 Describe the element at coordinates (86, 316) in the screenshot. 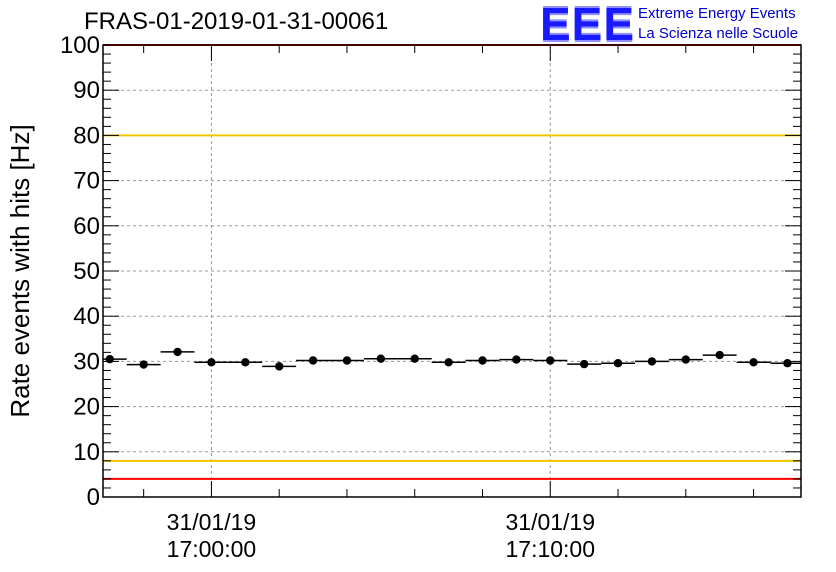

I see `y-tick-label: 40` at that location.